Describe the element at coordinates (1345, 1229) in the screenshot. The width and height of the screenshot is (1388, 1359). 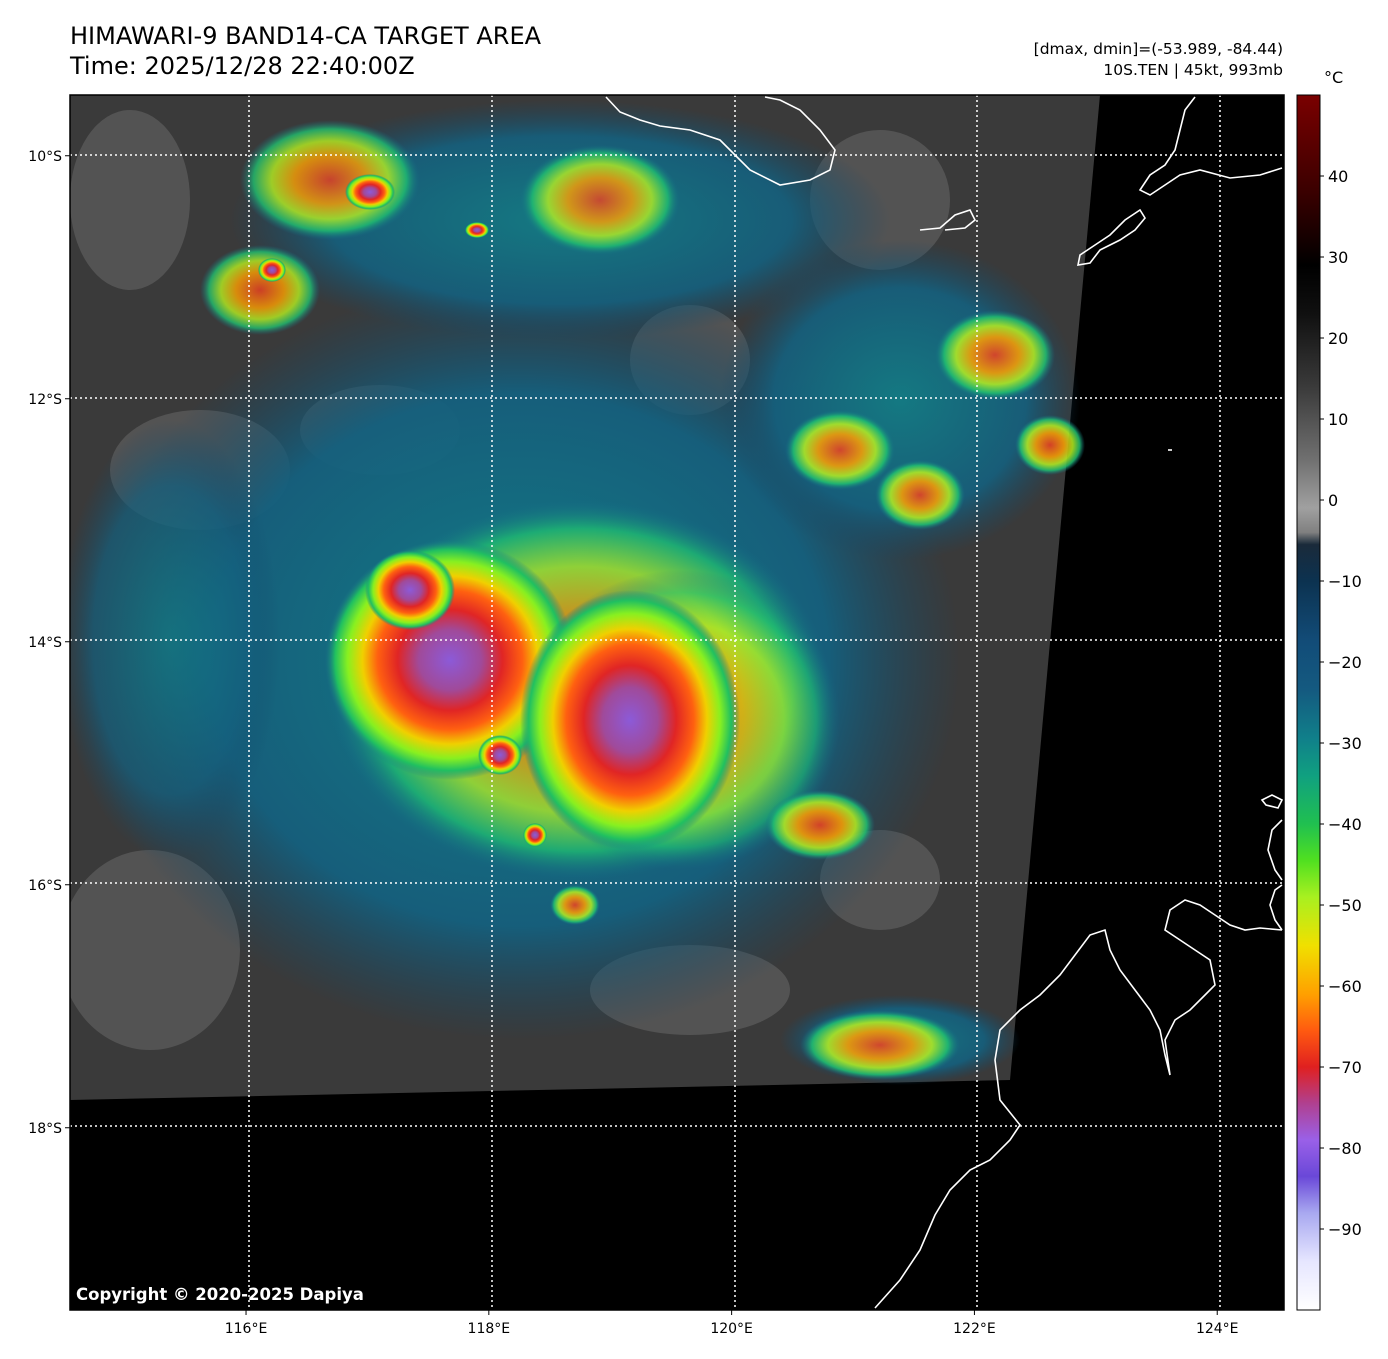
I see `colorbar-tick-label: −90` at that location.